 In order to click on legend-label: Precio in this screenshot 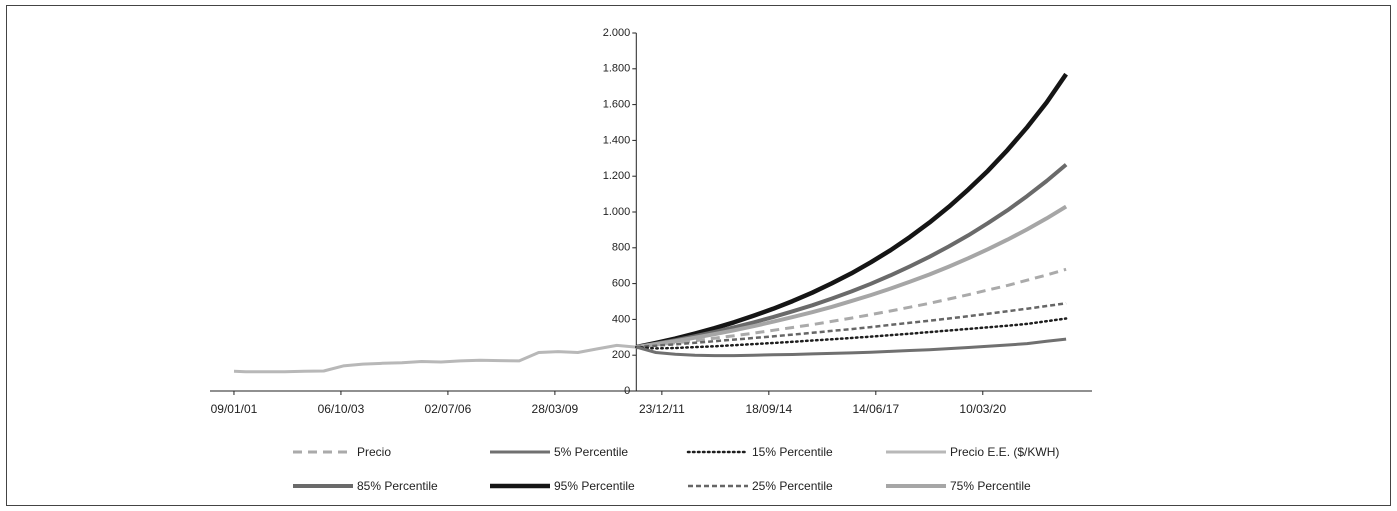, I will do `click(374, 452)`.